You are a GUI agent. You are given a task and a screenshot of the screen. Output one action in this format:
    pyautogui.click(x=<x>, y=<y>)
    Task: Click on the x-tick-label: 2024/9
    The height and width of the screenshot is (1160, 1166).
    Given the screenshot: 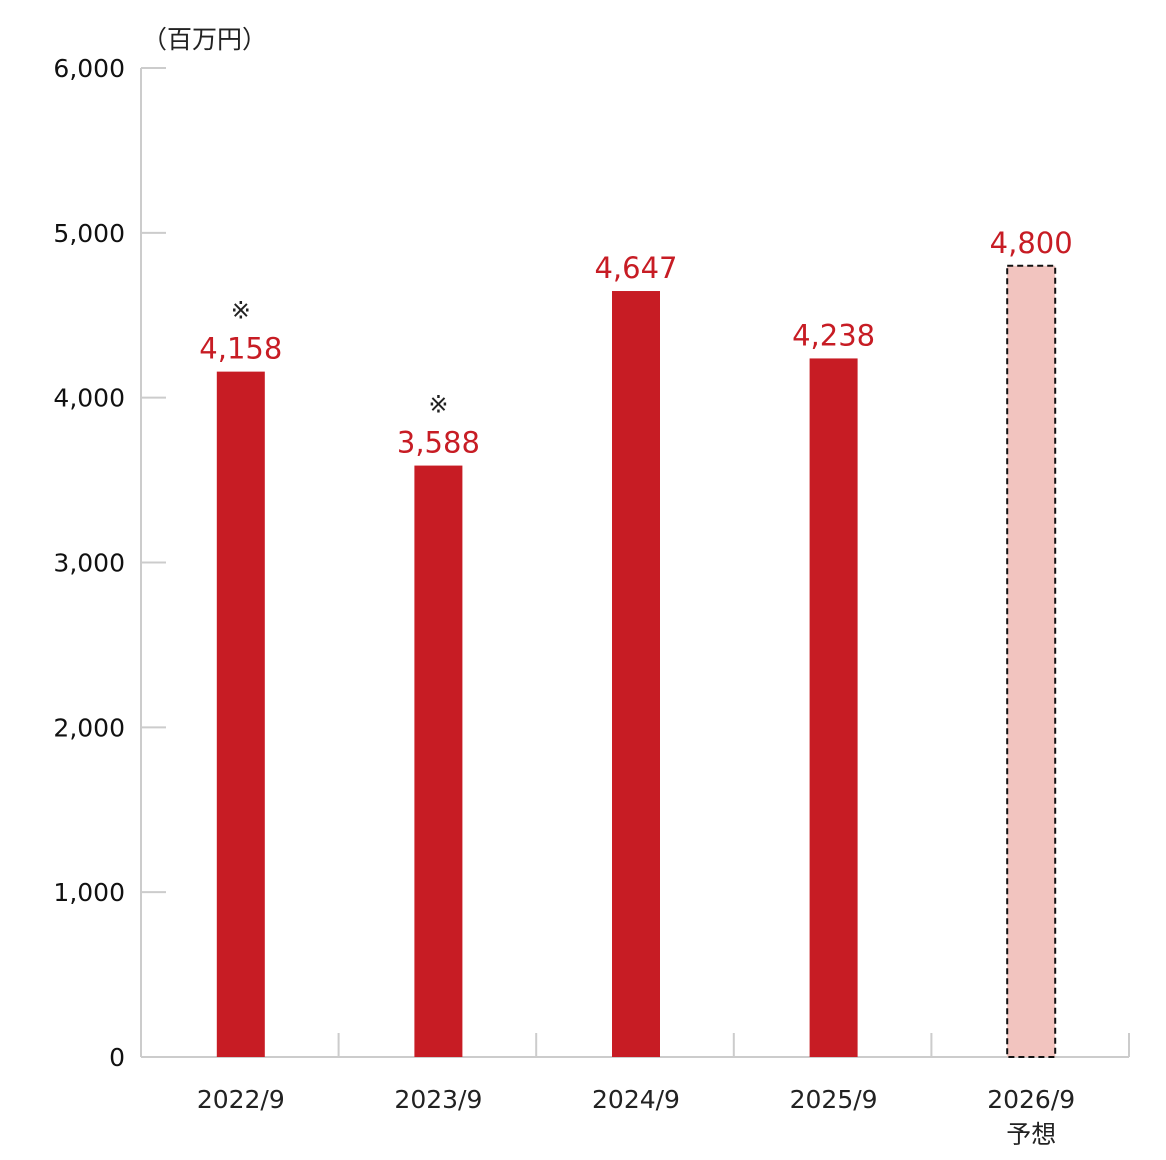 What is the action you would take?
    pyautogui.click(x=636, y=1099)
    